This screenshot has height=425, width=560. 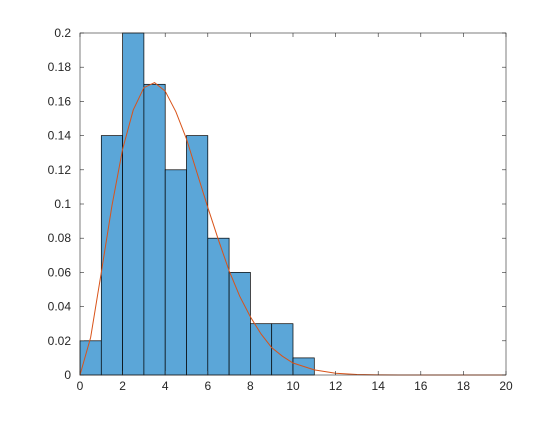 I want to click on x-tick-label: 4, so click(x=165, y=386).